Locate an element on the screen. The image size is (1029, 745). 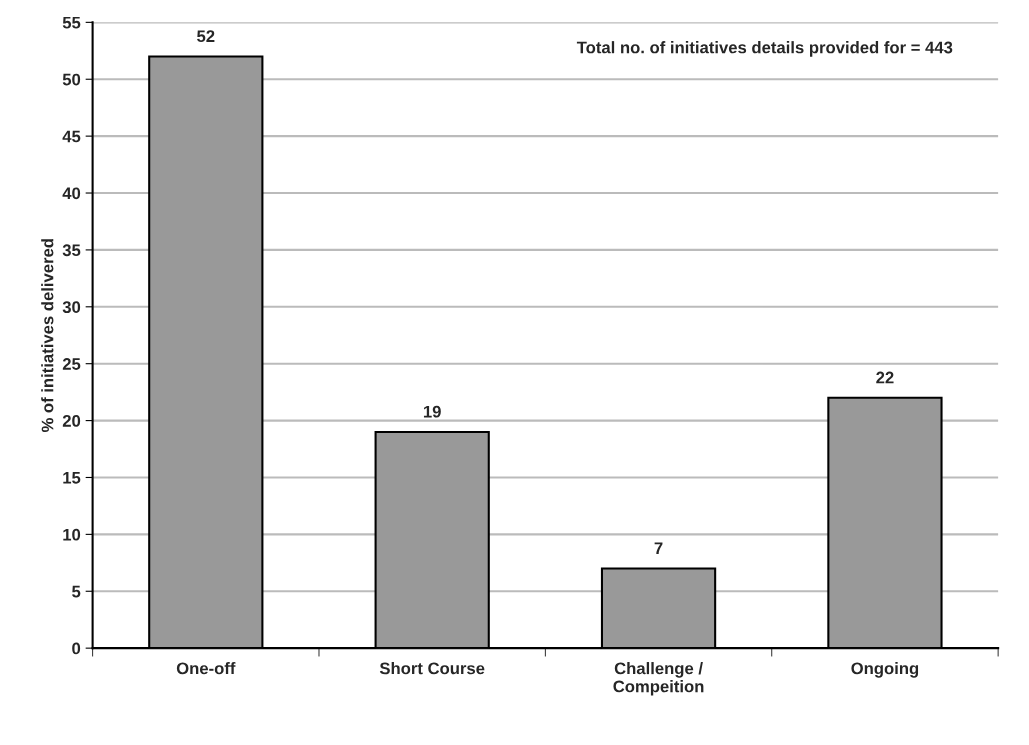
y-axis-title: % of initiatives delivered is located at coordinates (47, 336).